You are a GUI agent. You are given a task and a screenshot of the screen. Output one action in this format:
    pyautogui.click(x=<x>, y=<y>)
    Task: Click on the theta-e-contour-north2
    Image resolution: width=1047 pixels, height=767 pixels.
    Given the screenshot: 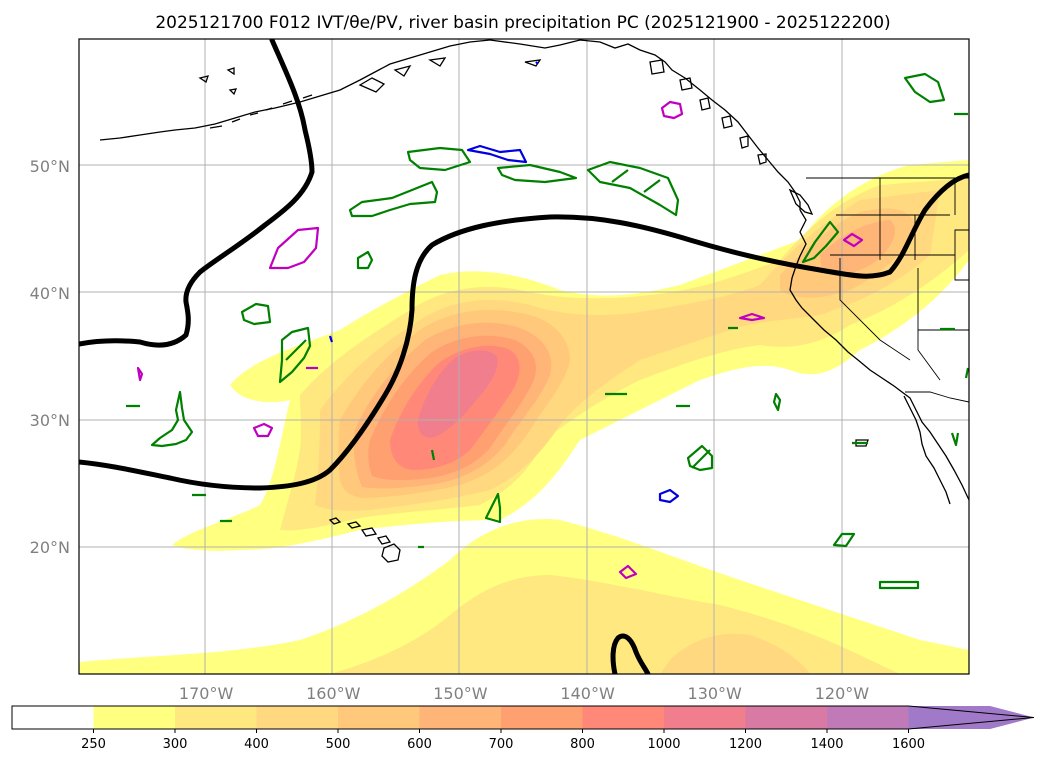 What is the action you would take?
    pyautogui.click(x=537, y=173)
    